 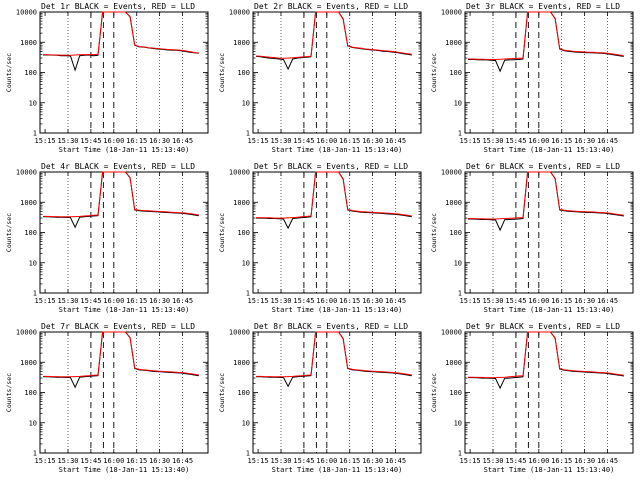 I want to click on panel-title: Det 1r BLACK = Events, RED = LLD, so click(x=118, y=6).